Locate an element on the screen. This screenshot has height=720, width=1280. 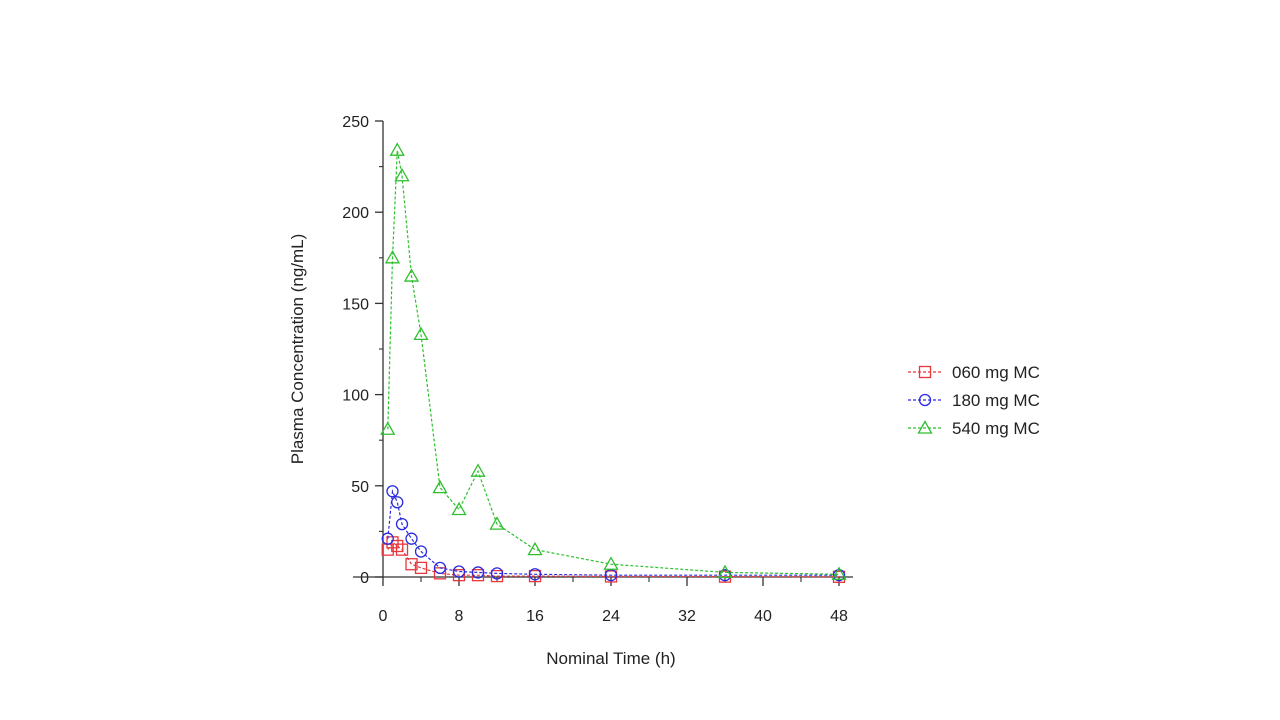
x-tick-label: 32 is located at coordinates (687, 616).